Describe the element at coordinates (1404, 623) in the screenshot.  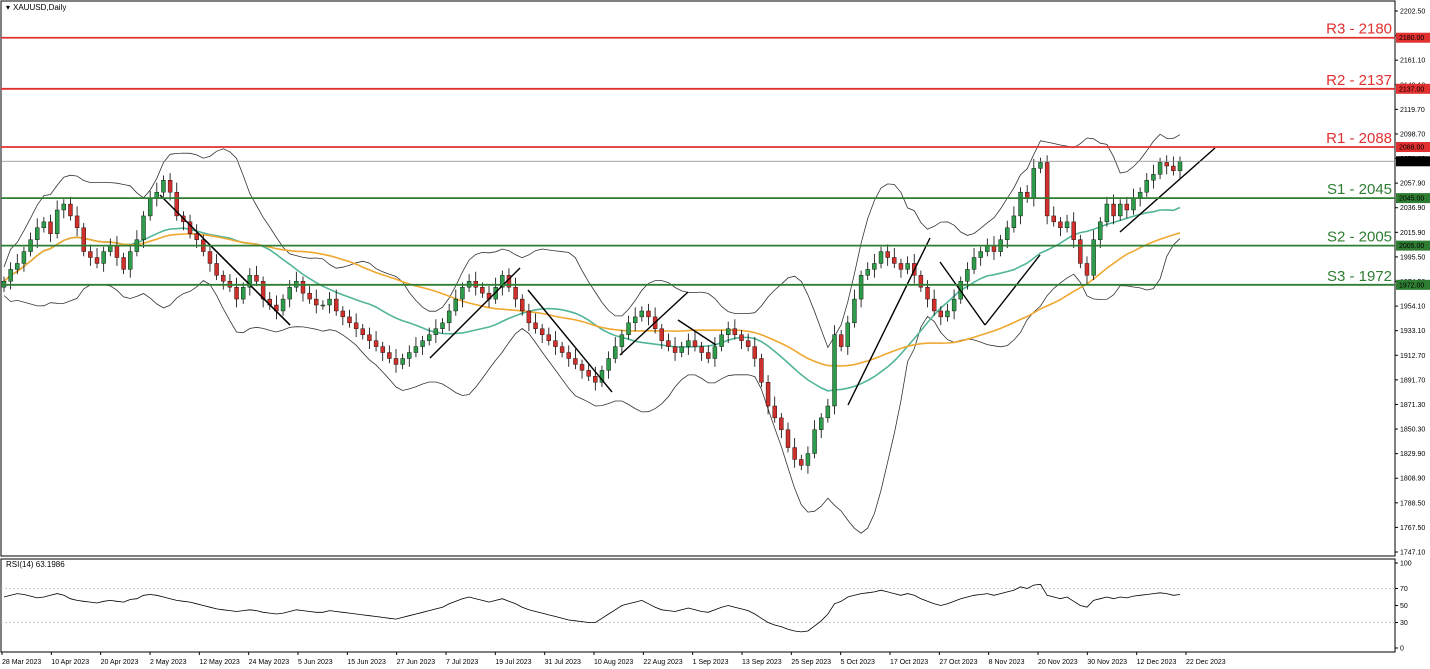
I see `rsi-tick-label: 30` at that location.